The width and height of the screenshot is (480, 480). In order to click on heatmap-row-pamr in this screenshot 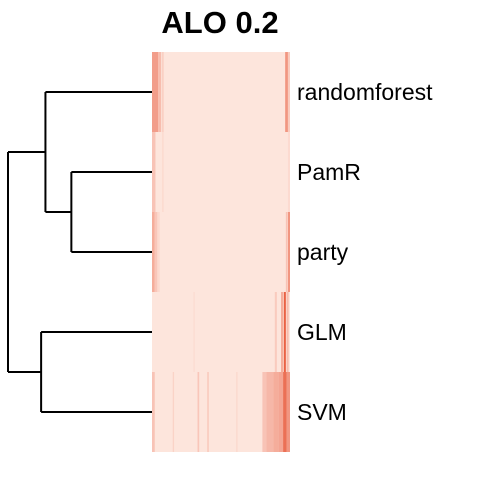, I will do `click(221, 172)`.